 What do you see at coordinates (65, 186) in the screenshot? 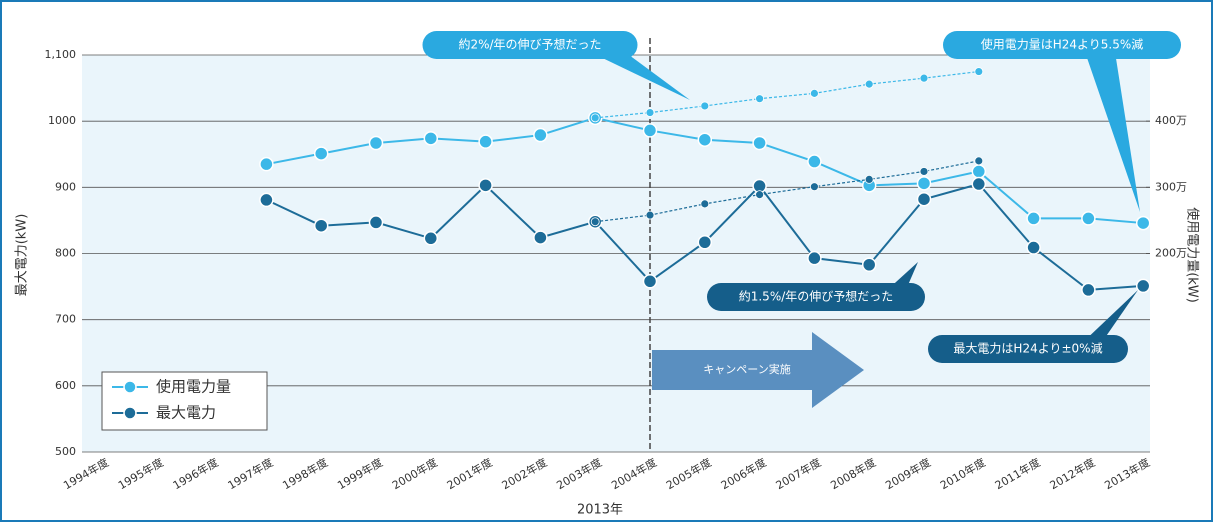
I see `y-tick-label: 900` at bounding box center [65, 186].